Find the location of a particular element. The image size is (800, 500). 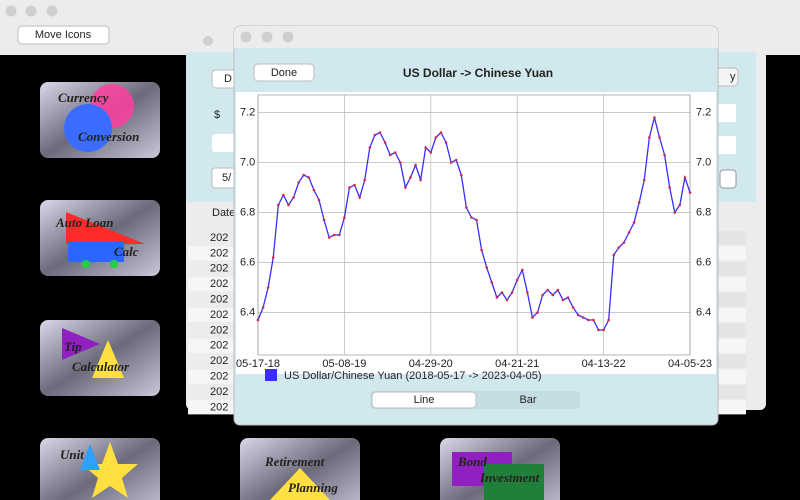

y-tick-label: 7.0 is located at coordinates (247, 162).